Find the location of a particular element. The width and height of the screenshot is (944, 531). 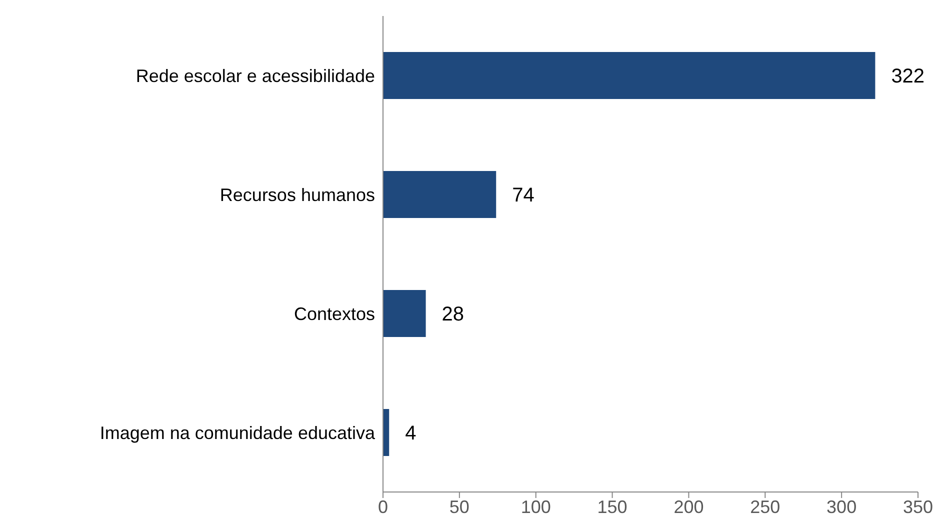

x-tick-label: 150 is located at coordinates (612, 506).